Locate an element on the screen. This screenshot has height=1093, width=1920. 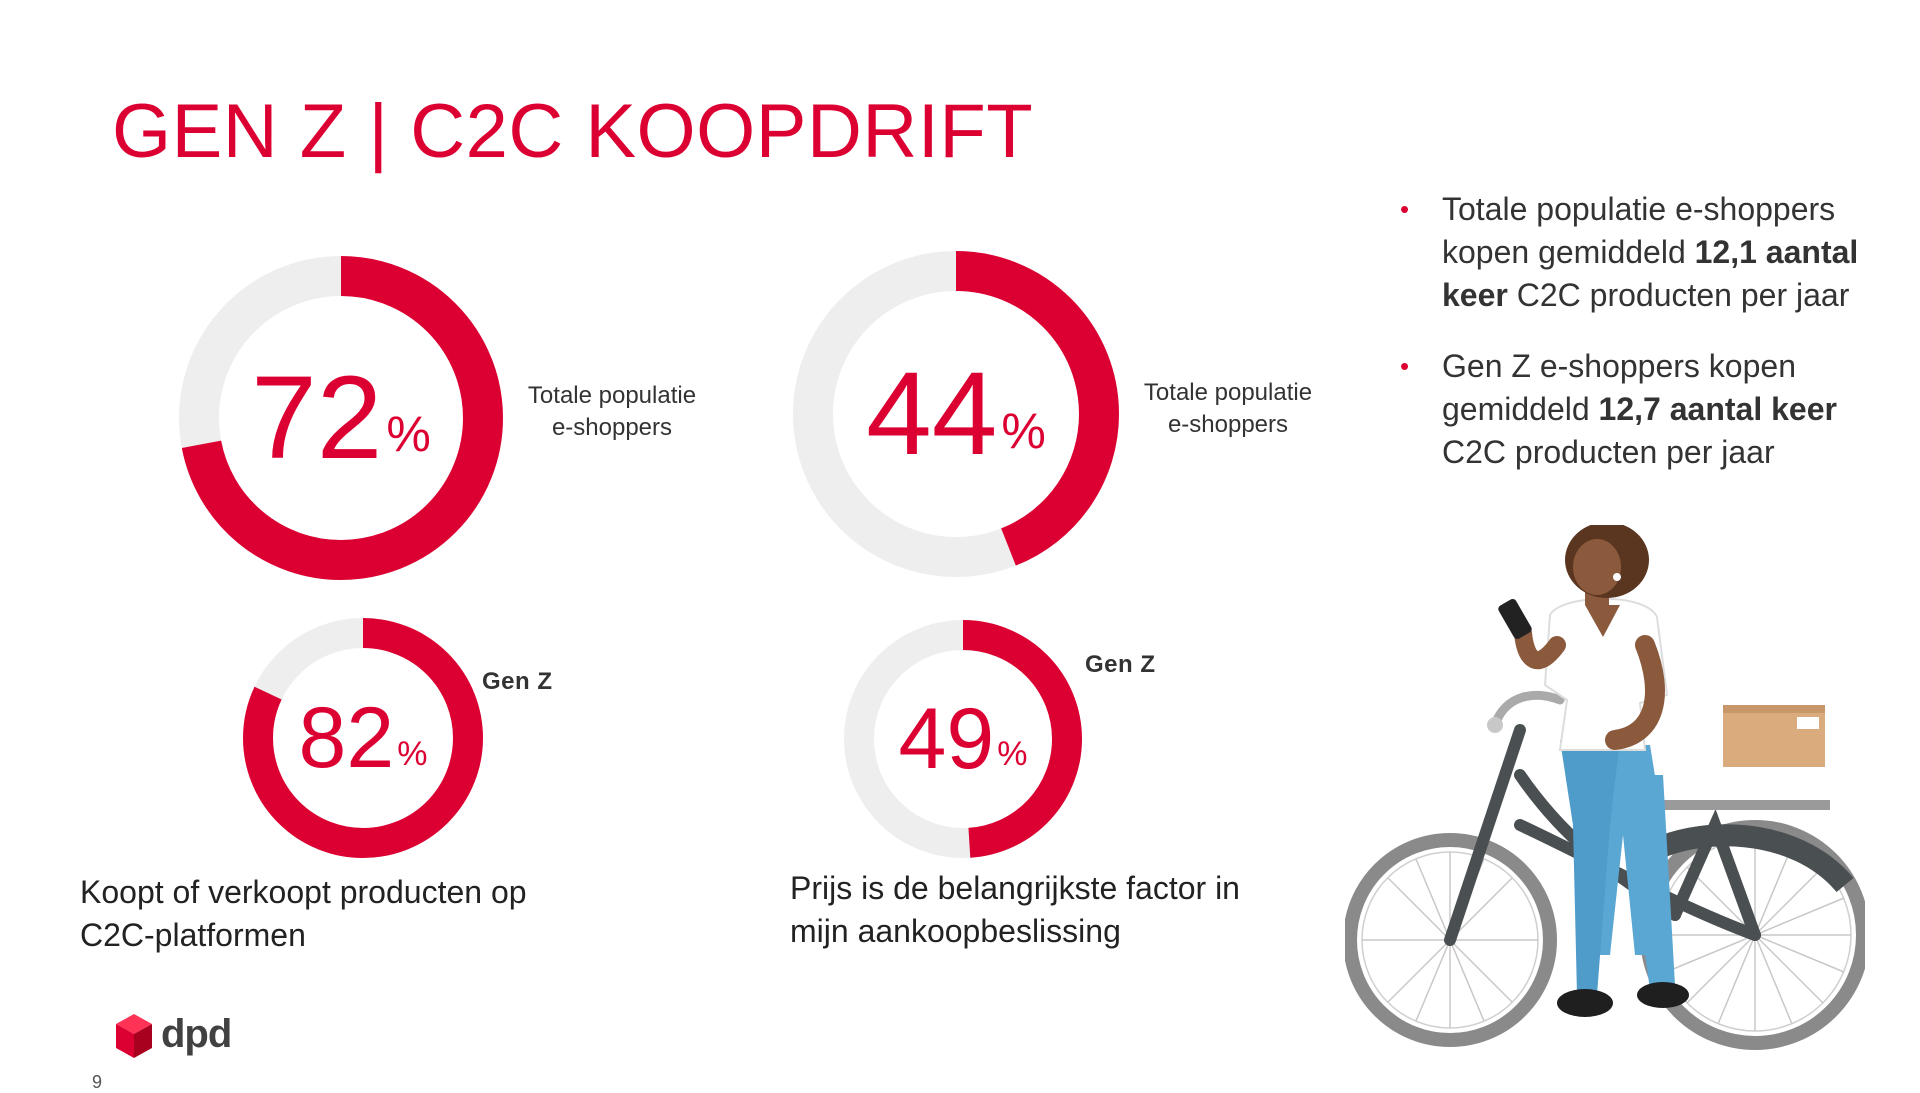
dpd-logo-icon is located at coordinates (134, 1036).